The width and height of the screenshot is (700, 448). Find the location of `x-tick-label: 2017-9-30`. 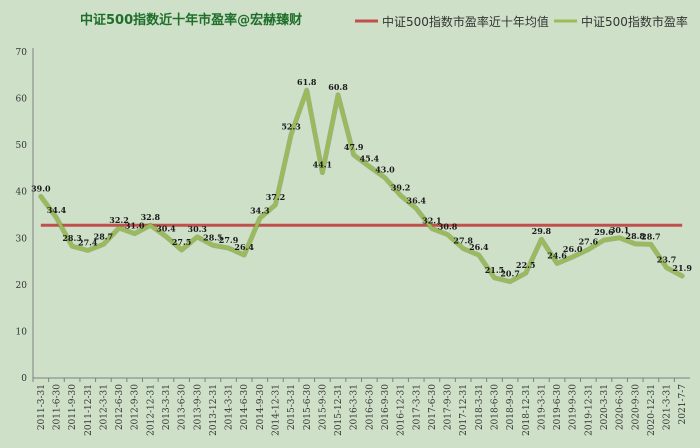

x-tick-label: 2017-9-30 is located at coordinates (449, 407).